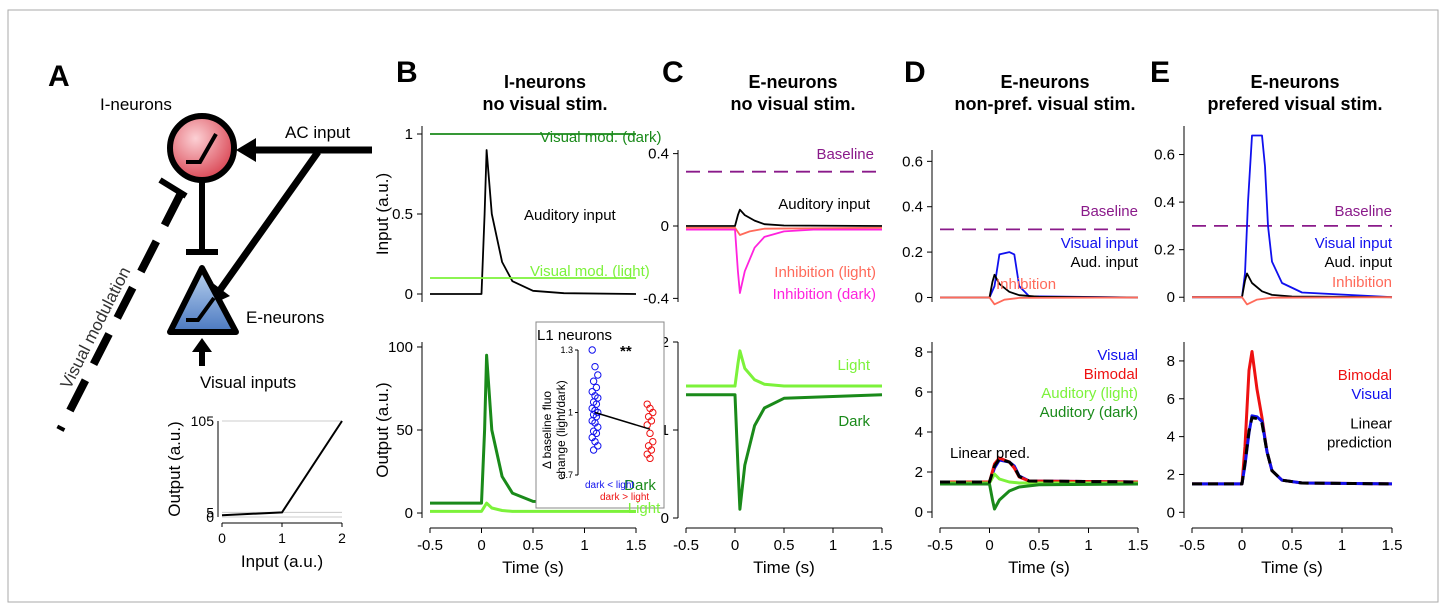  What do you see at coordinates (584, 545) in the screenshot?
I see `b-bottom-x-tick-label: 1` at bounding box center [584, 545].